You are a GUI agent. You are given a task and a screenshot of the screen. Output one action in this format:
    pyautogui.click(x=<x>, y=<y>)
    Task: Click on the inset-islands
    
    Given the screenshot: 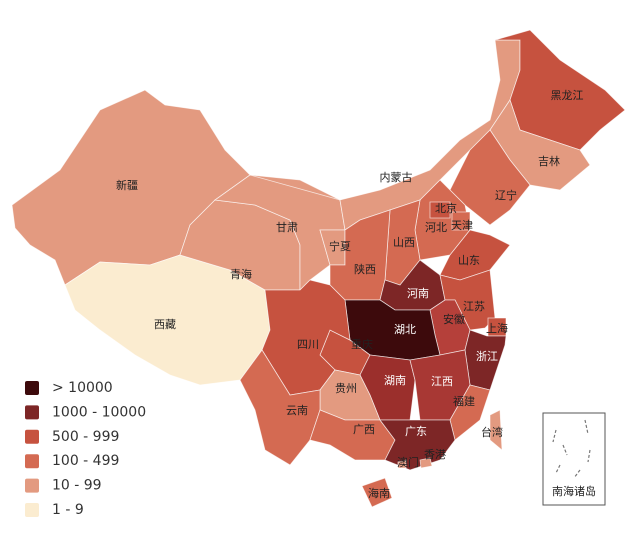 What is the action you would take?
    pyautogui.click(x=571, y=449)
    